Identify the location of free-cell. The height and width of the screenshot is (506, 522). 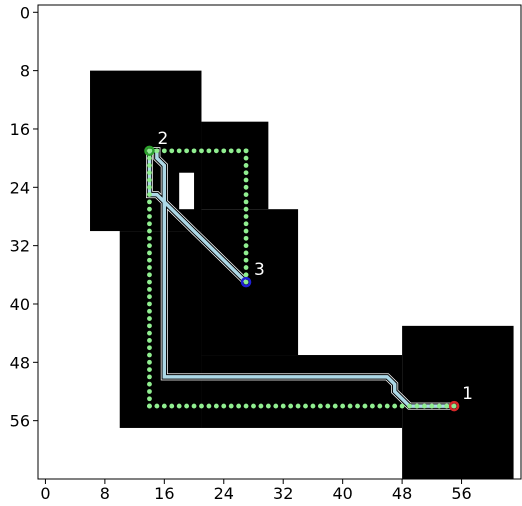
(187, 191).